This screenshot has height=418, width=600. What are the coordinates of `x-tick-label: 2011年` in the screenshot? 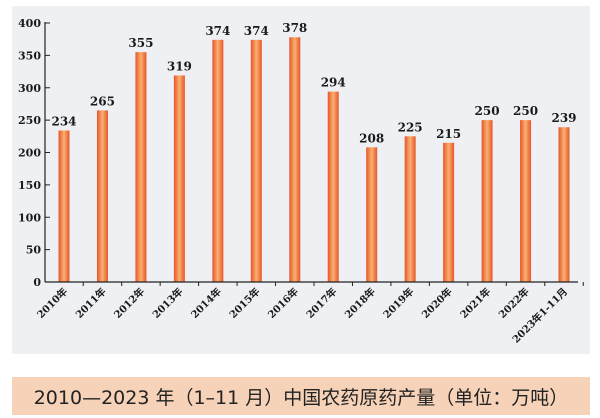 It's located at (91, 303).